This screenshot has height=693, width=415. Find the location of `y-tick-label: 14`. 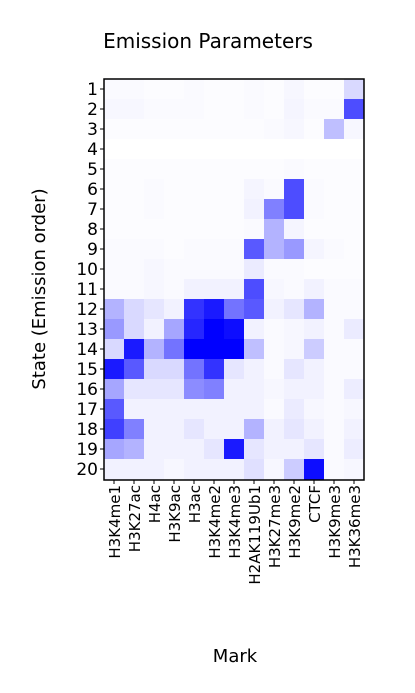

y-tick-label: 14 is located at coordinates (87, 350).